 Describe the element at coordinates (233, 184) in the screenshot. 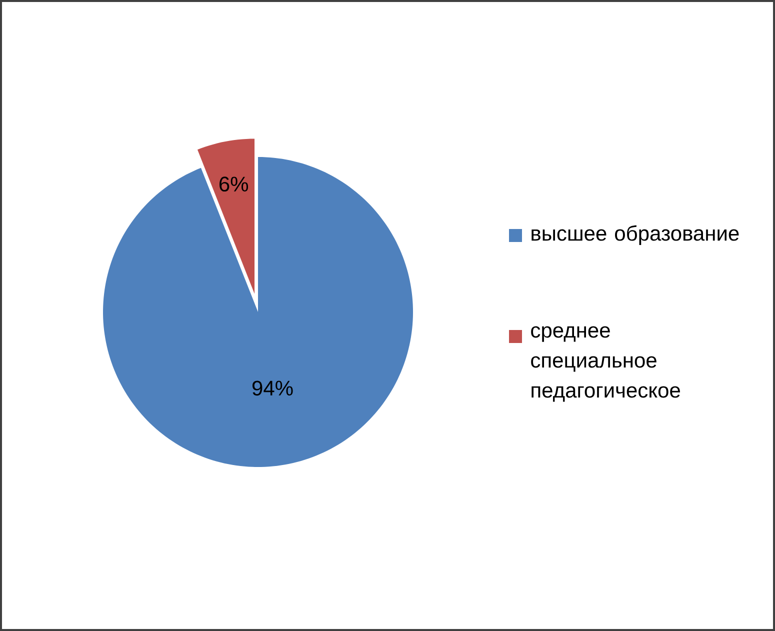

I see `data-label: 6%` at that location.